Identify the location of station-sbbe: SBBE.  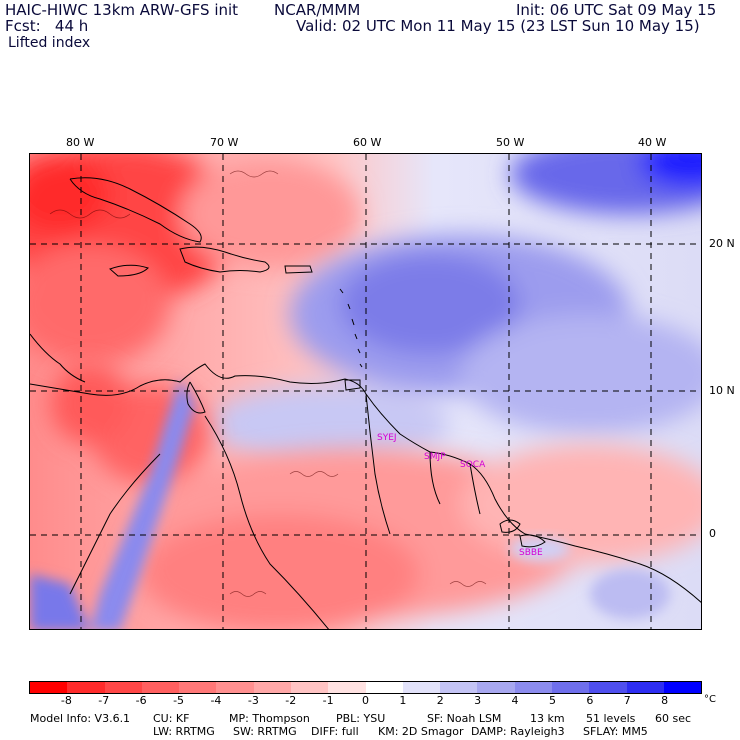
(531, 553).